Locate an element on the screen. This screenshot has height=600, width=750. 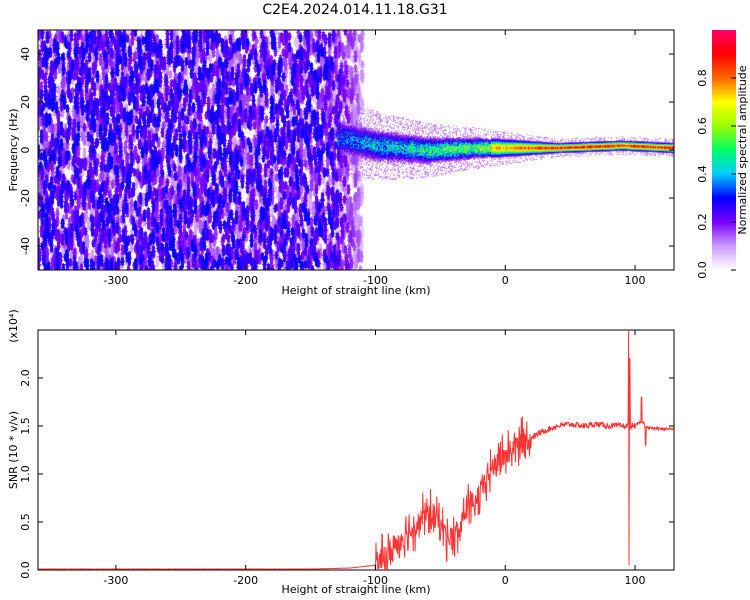
colorbar-tick-label: 0.4 is located at coordinates (702, 174).